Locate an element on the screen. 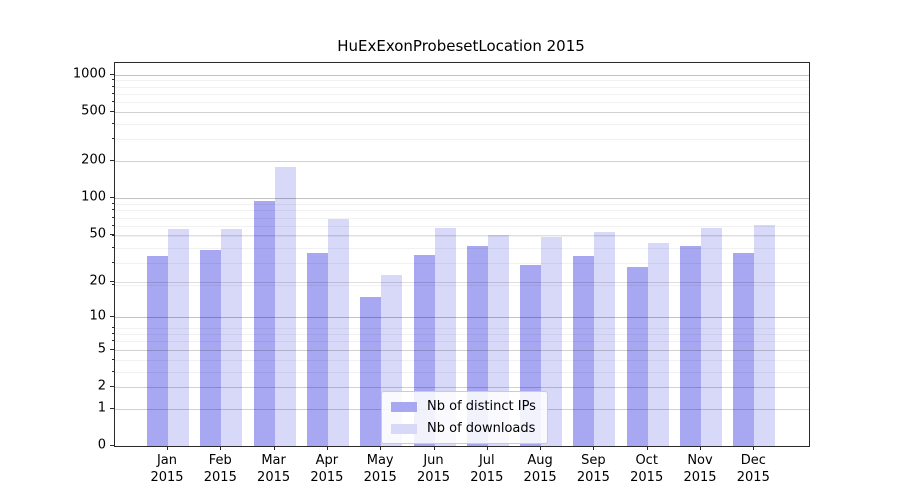 The height and width of the screenshot is (500, 900). x-axis-tick-label: Sep 2015 is located at coordinates (593, 469).